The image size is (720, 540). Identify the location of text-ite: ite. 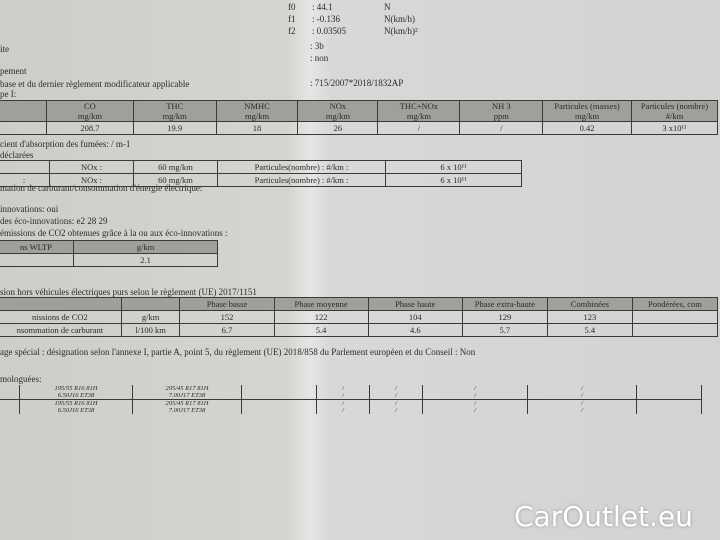
(4, 49).